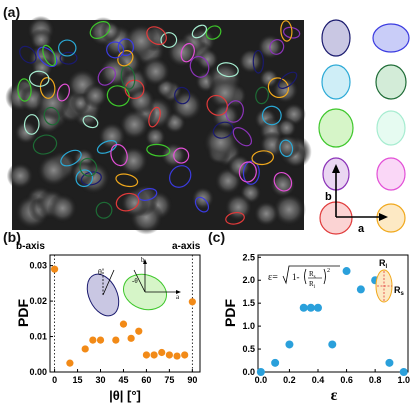 The width and height of the screenshot is (415, 404). I want to click on chart-c-ticks: 0.0 0.2 0.4 0.6 0.8 1.0 0.0 0.5 1.0 1.5 2.0 2.5, so click(325, 318).